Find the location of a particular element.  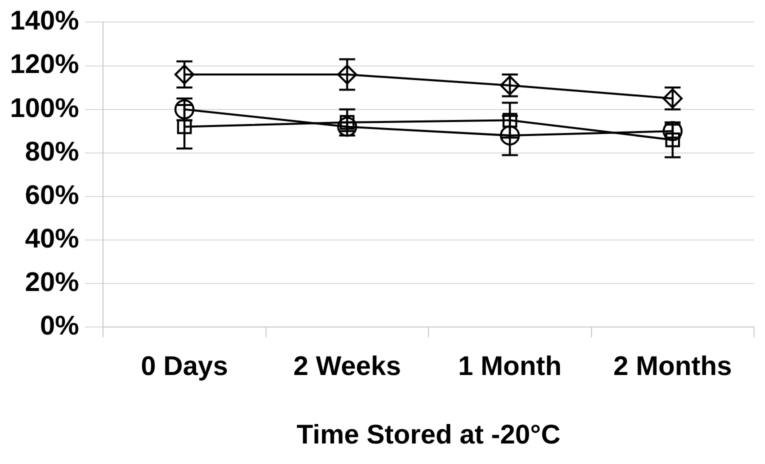

x-tick-label: 0 Days is located at coordinates (184, 365).